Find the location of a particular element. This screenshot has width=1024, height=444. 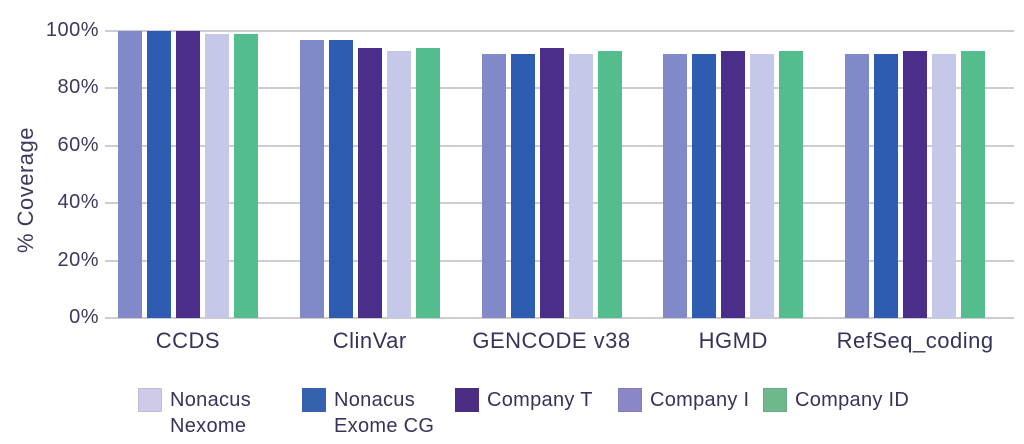

legend-label: Company ID is located at coordinates (852, 400).